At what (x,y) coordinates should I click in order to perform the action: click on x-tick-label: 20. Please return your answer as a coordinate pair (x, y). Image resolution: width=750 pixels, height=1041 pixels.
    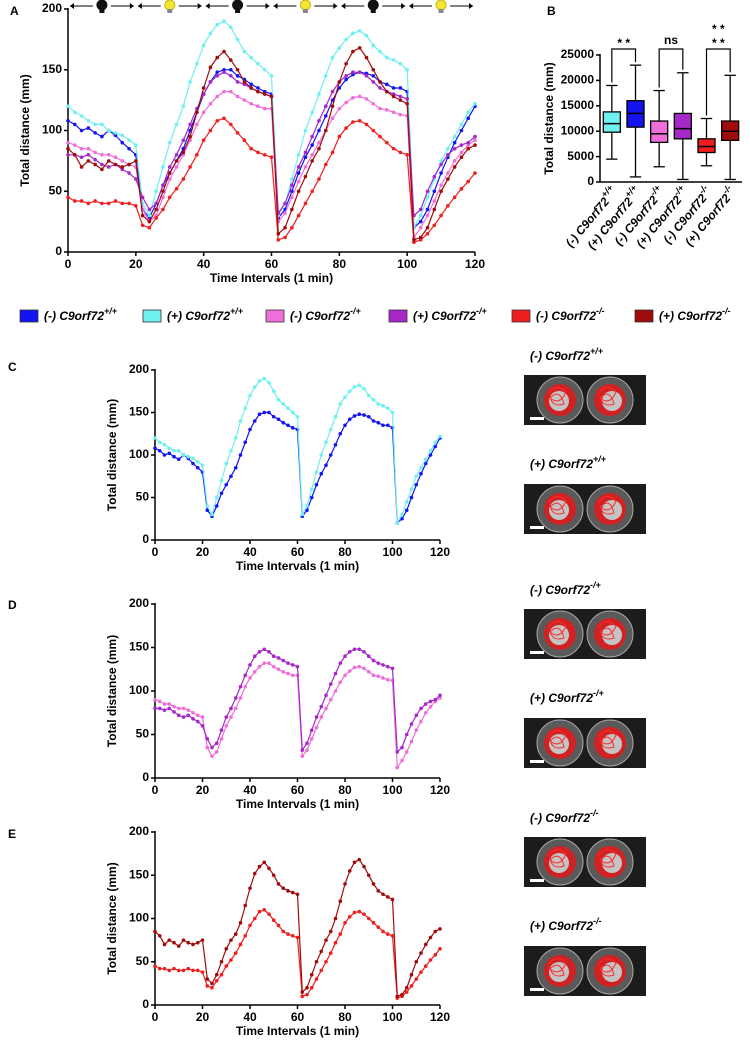
    Looking at the image, I should click on (136, 264).